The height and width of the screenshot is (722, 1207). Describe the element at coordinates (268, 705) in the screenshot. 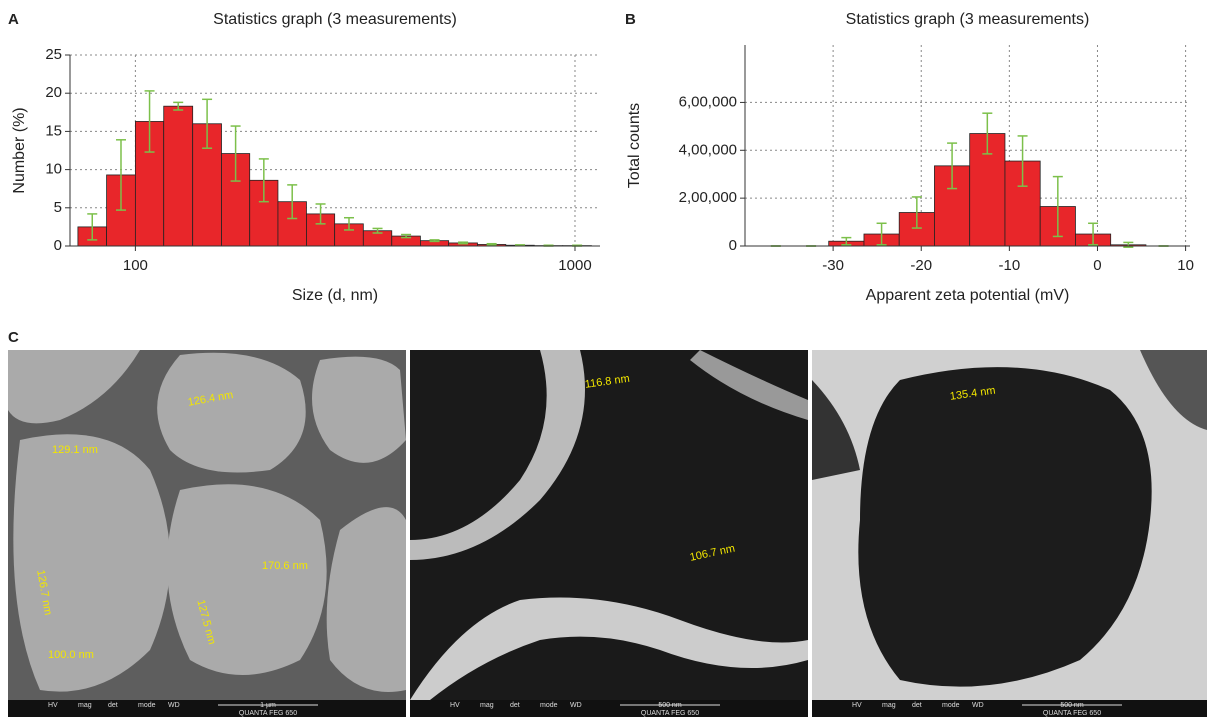

I see `scale-bar-label: 1 µm` at that location.